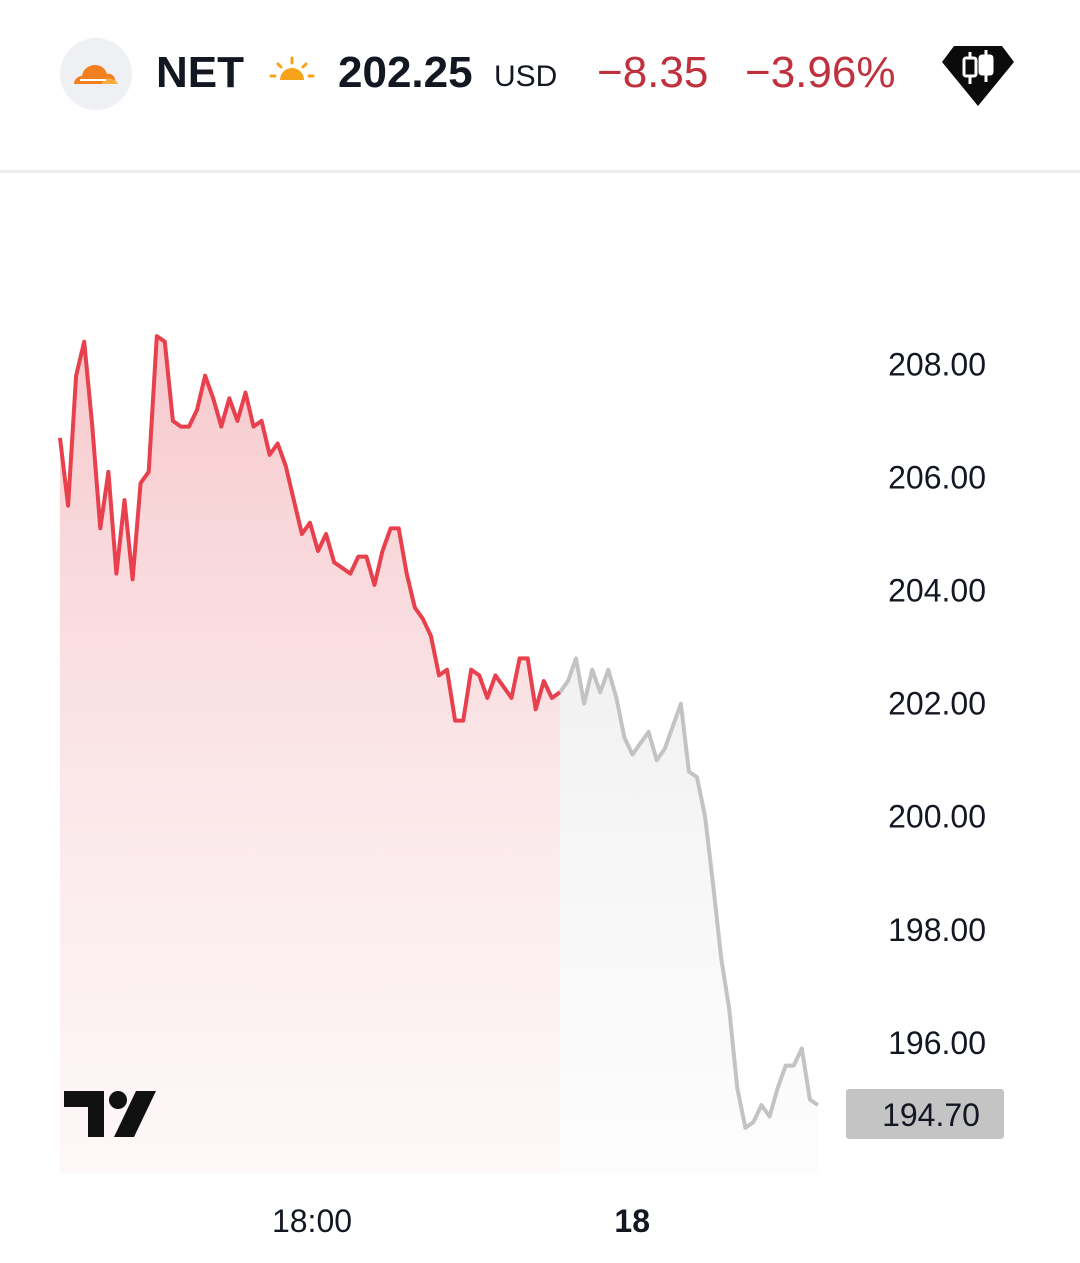  Describe the element at coordinates (200, 72) in the screenshot. I see `ticker-symbol: NET` at that location.